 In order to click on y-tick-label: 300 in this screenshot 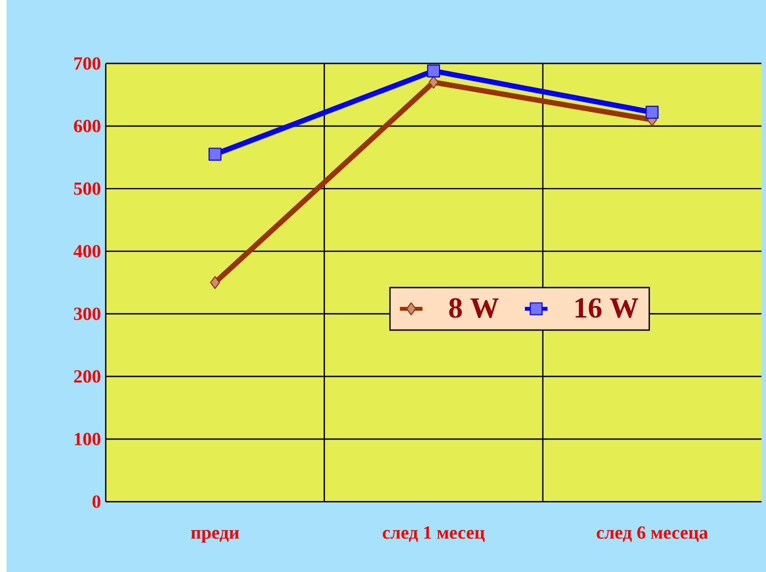, I will do `click(87, 314)`.